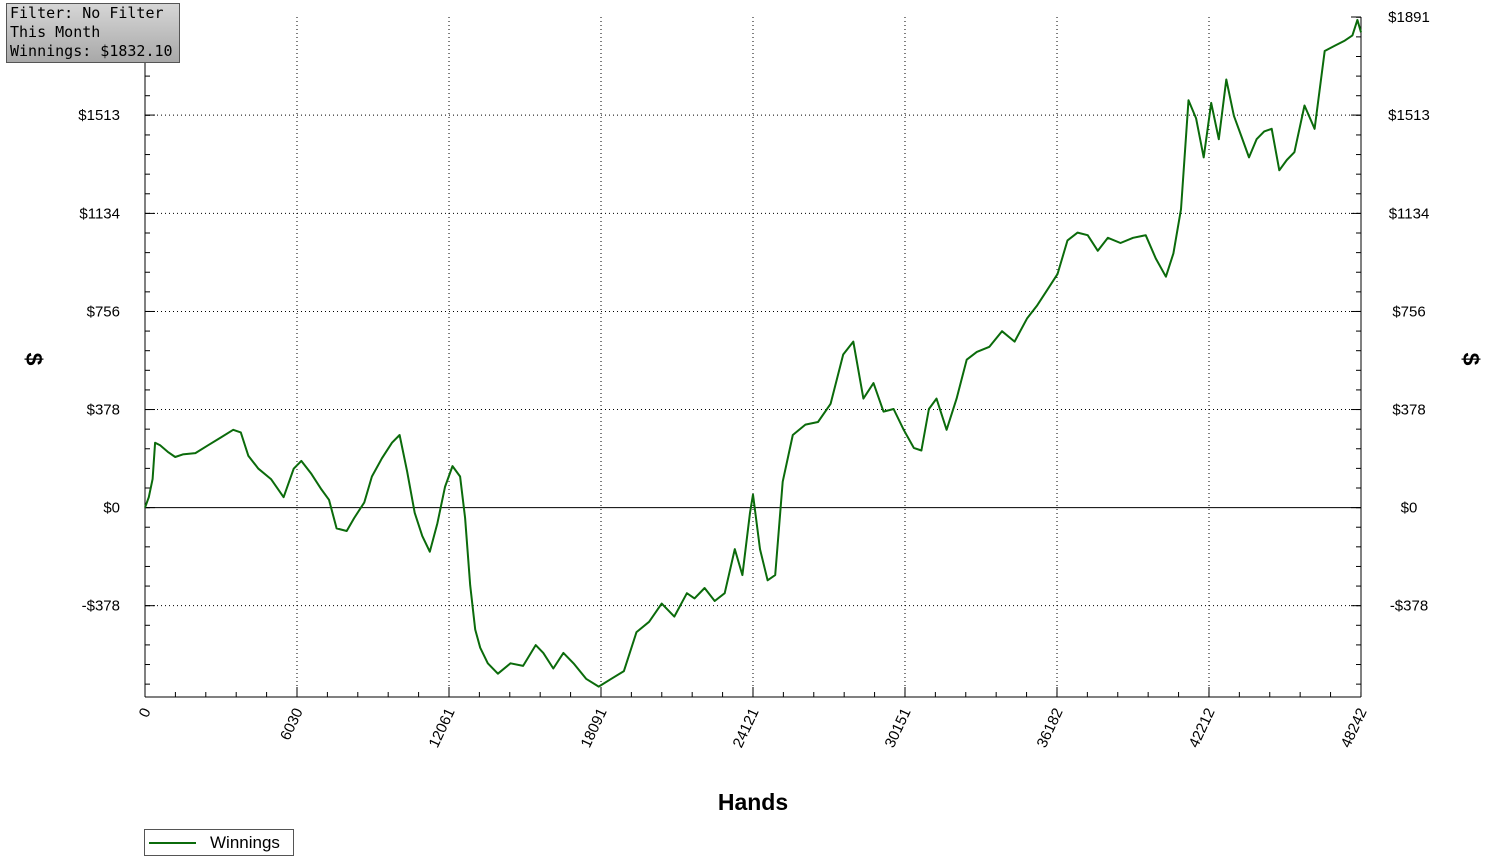 This screenshot has height=862, width=1493. Describe the element at coordinates (442, 728) in the screenshot. I see `x-tick-label: 12061` at that location.